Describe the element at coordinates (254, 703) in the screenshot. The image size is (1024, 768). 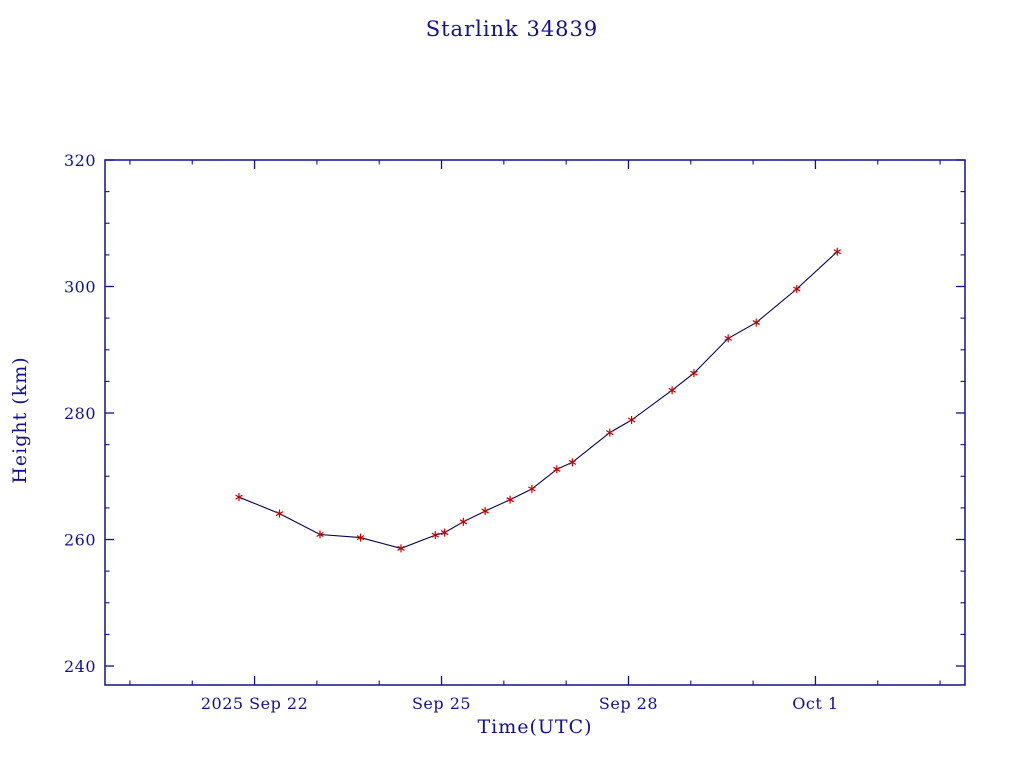
I see `x-tick-label: 2025 Sep 22` at that location.